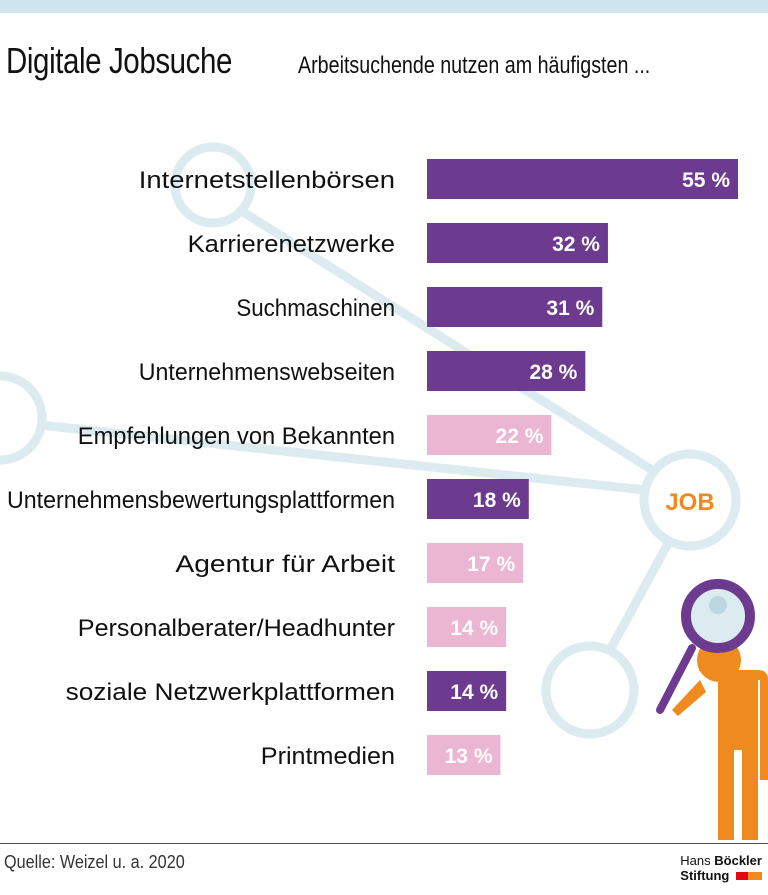 Image resolution: width=768 pixels, height=895 pixels. I want to click on logo-text: Stiftung, so click(705, 875).